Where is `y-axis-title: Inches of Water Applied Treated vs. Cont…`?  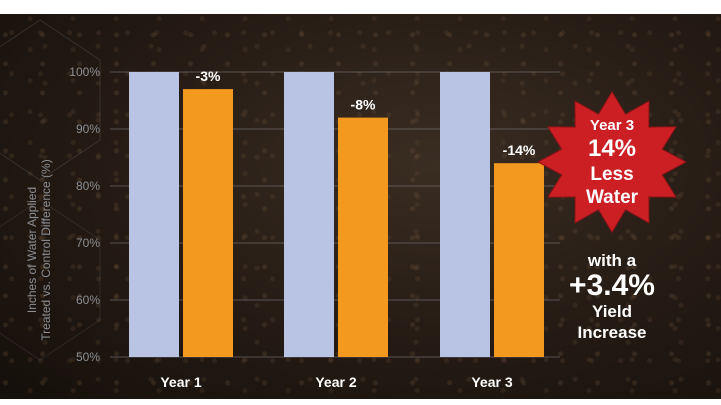
y-axis-title: Inches of Water Applied Treated vs. Cont… is located at coordinates (39, 249).